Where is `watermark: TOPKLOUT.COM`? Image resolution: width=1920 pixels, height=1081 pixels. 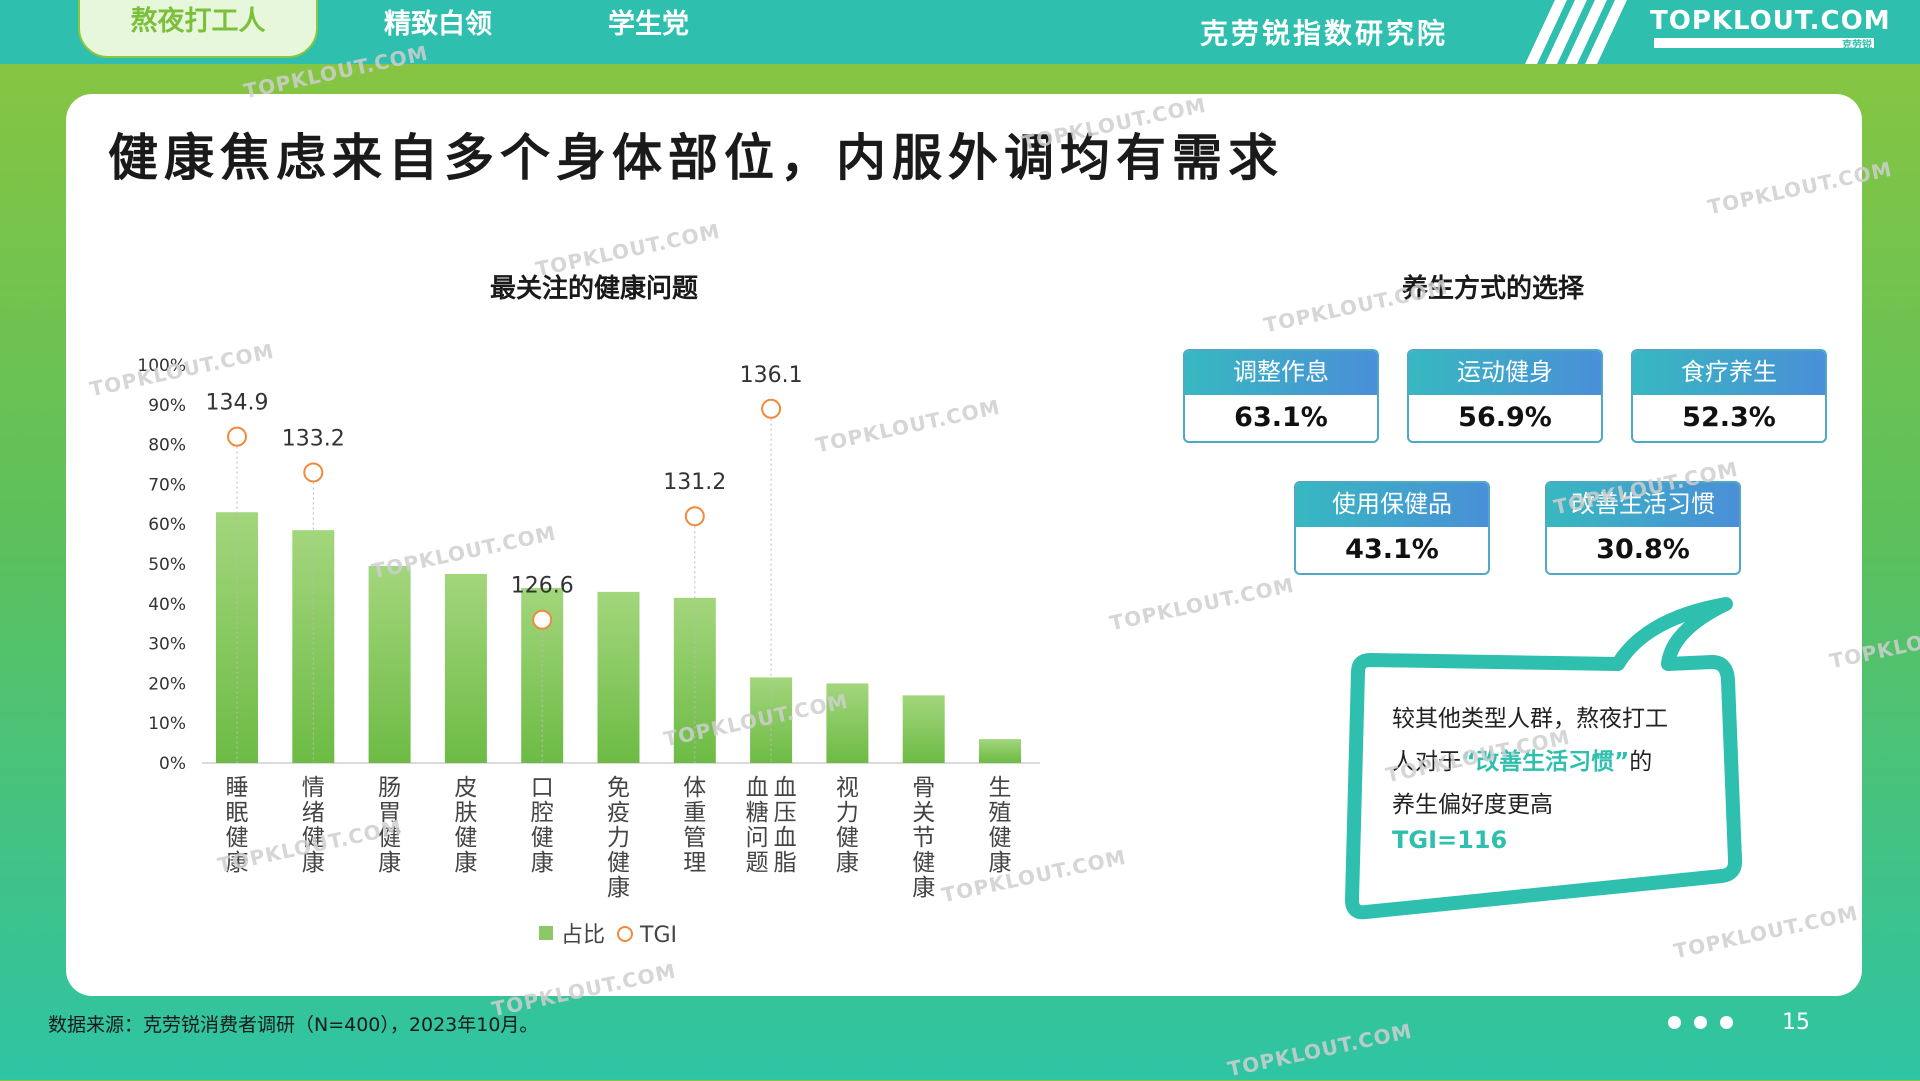 watermark: TOPKLOUT.COM is located at coordinates (1320, 1049).